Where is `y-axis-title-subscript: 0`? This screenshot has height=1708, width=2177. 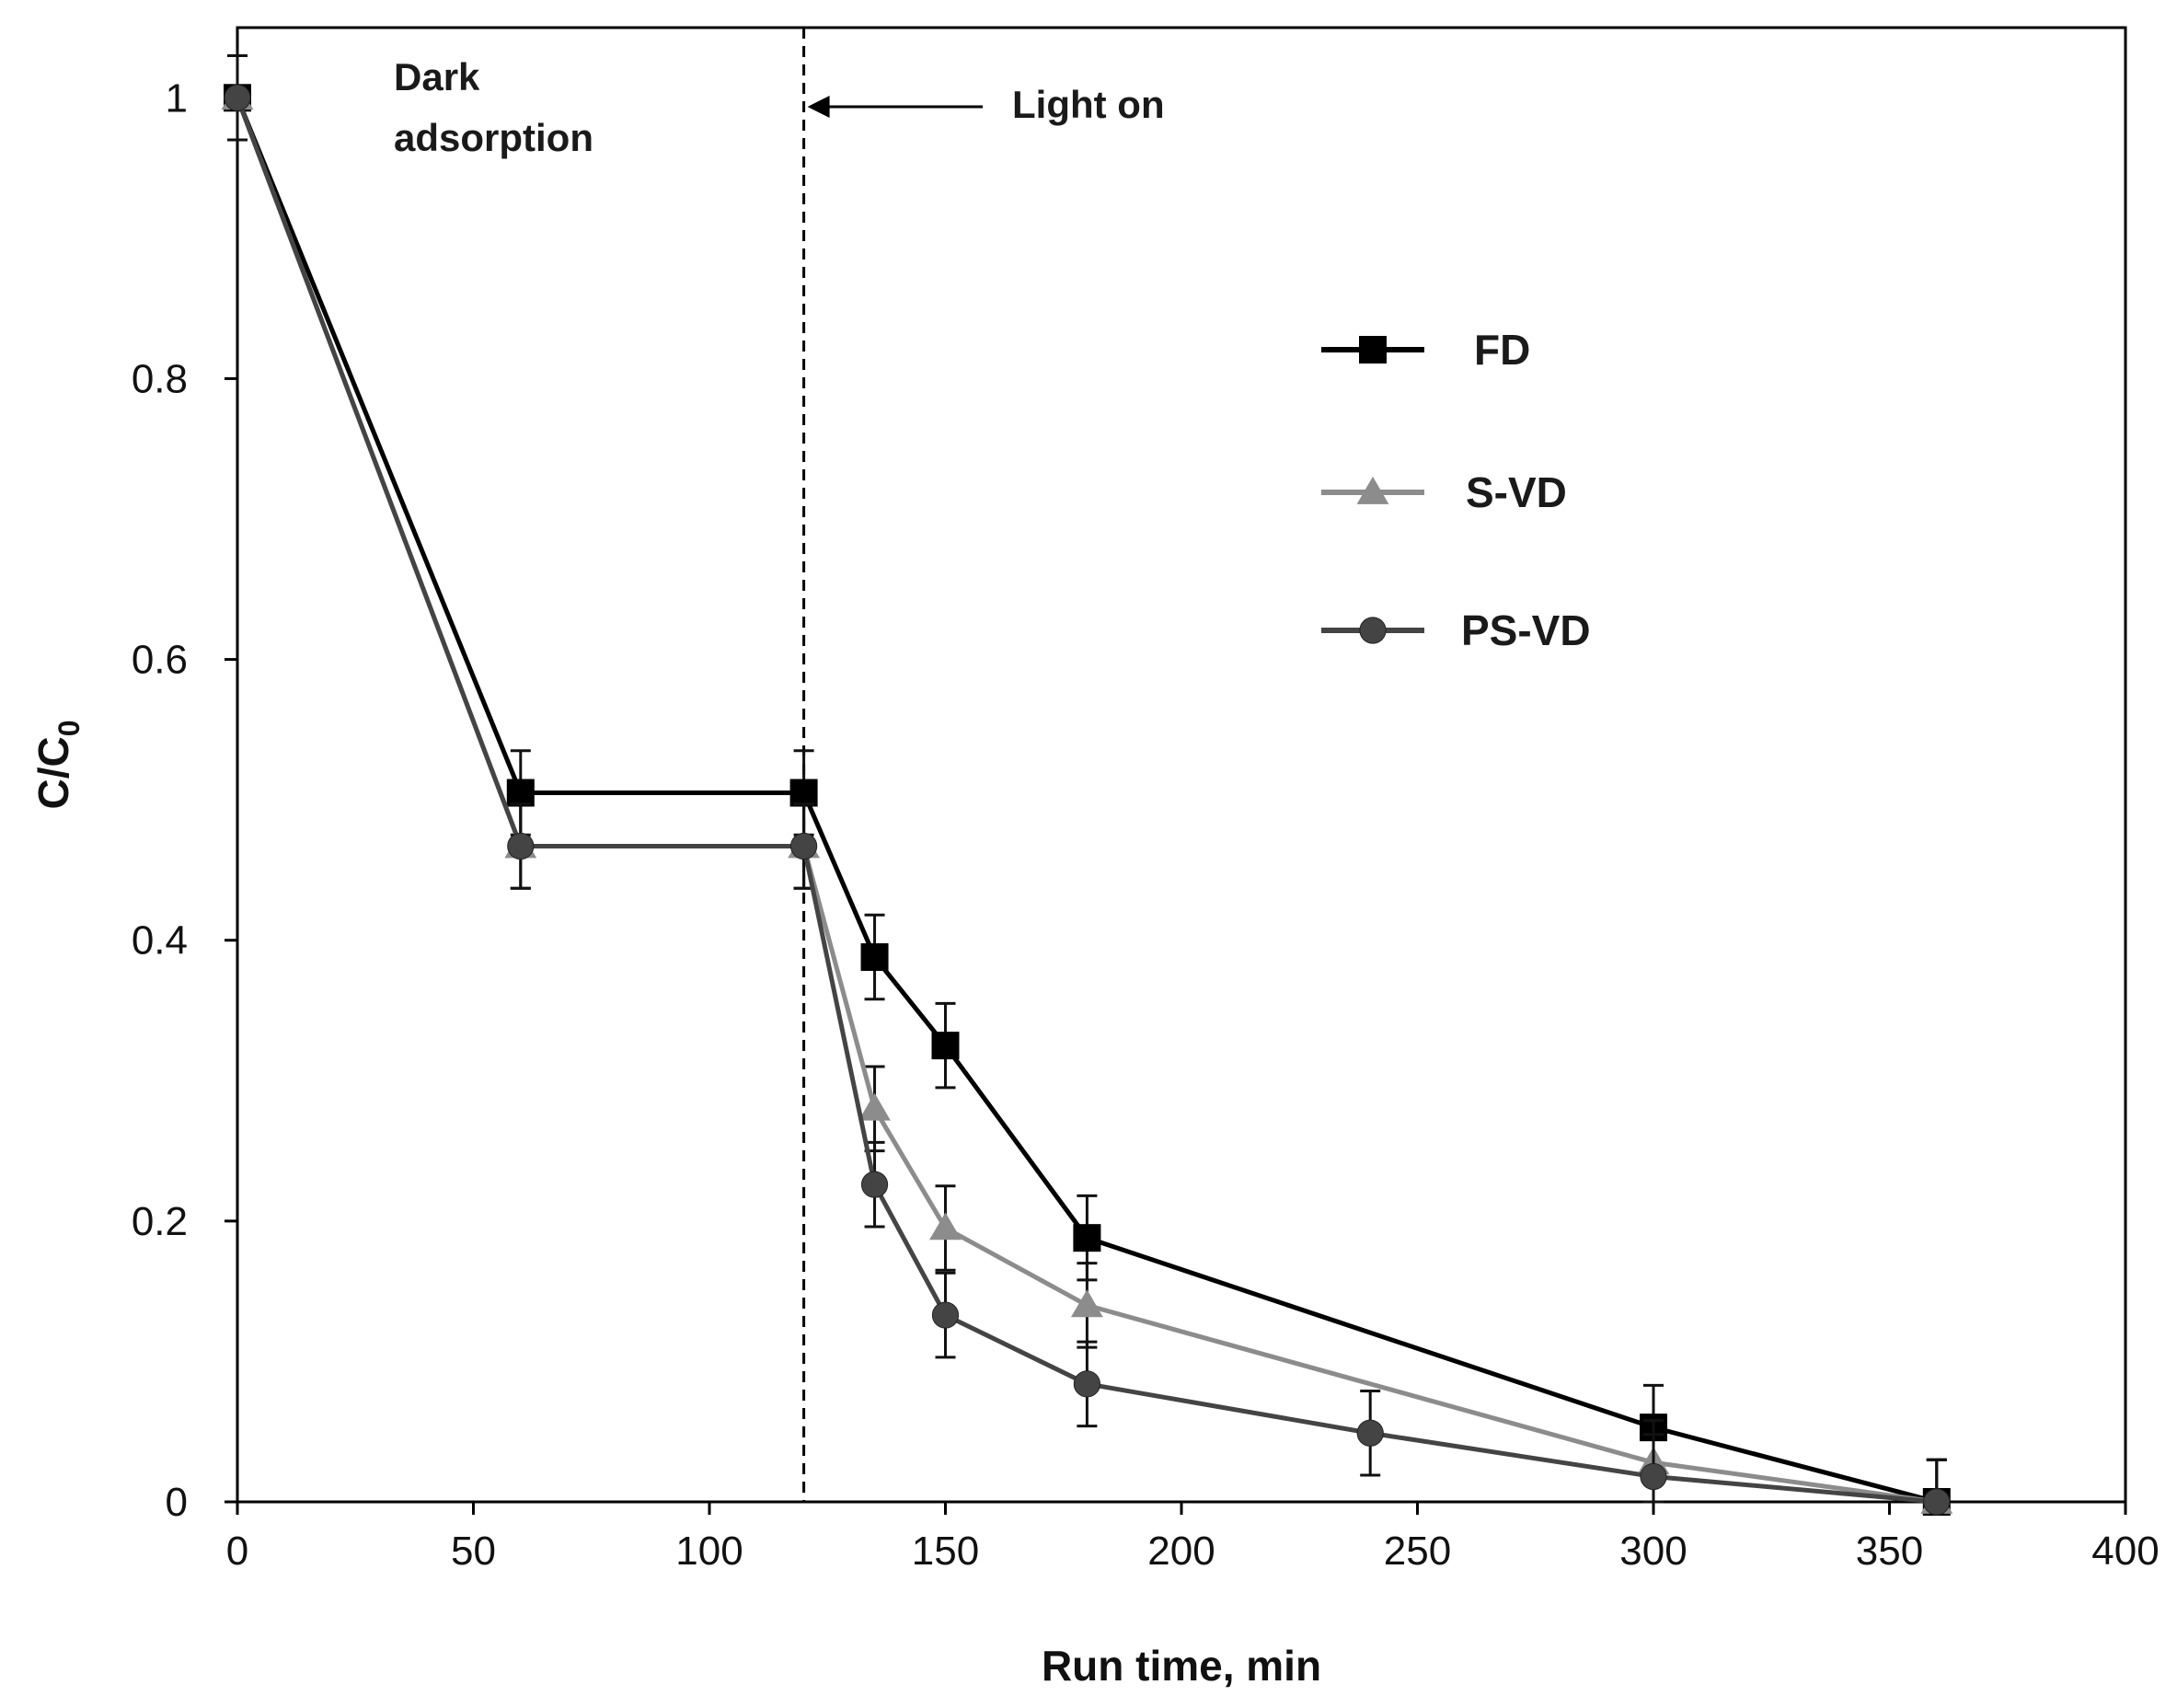
y-axis-title-subscript: 0 is located at coordinates (69, 728).